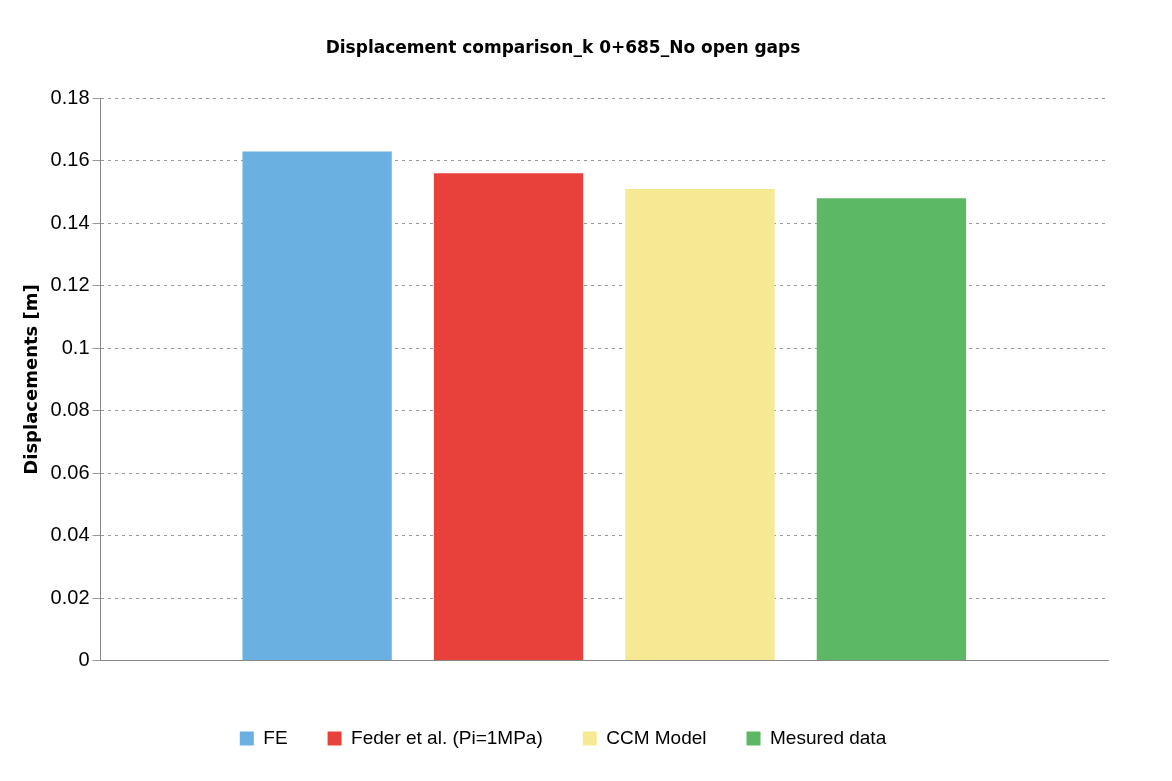 The height and width of the screenshot is (781, 1172). Describe the element at coordinates (275, 737) in the screenshot. I see `legend-label: FE` at that location.